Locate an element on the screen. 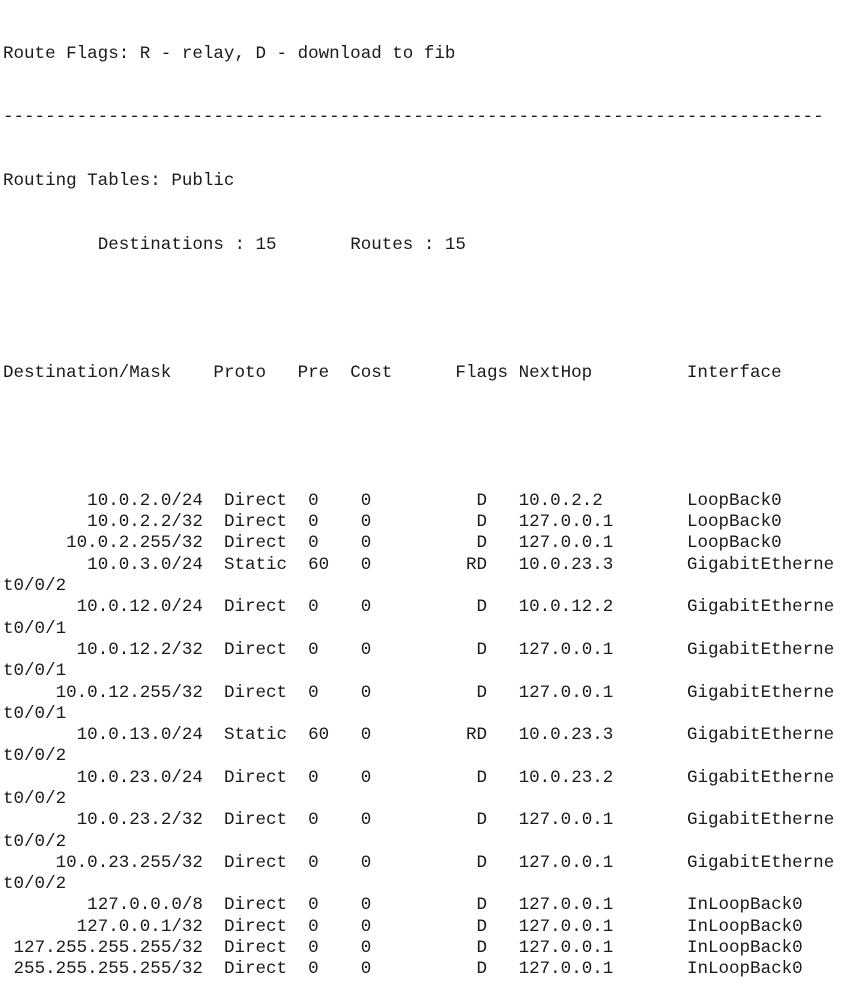 The width and height of the screenshot is (865, 1002). column-header-pre: Pre is located at coordinates (313, 373).